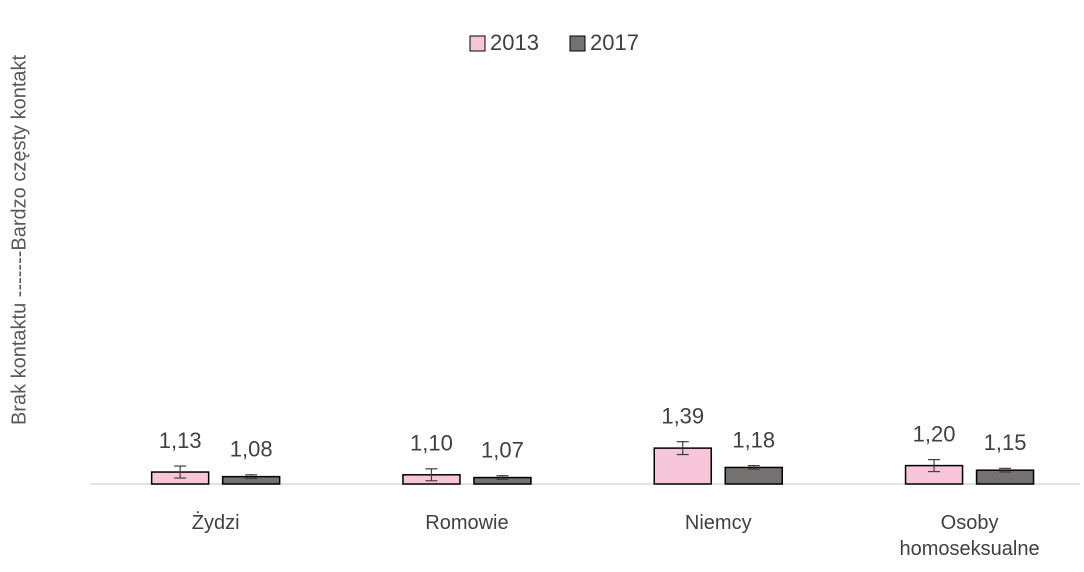 The height and width of the screenshot is (572, 1084). I want to click on legend-label: 2017, so click(614, 42).